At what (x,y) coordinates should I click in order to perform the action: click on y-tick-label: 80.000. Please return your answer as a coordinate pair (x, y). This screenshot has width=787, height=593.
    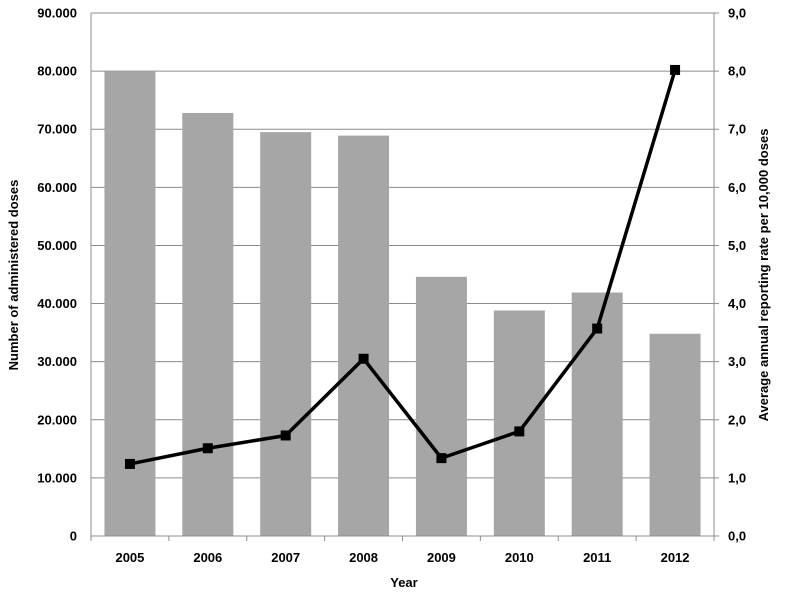
    Looking at the image, I should click on (57, 71).